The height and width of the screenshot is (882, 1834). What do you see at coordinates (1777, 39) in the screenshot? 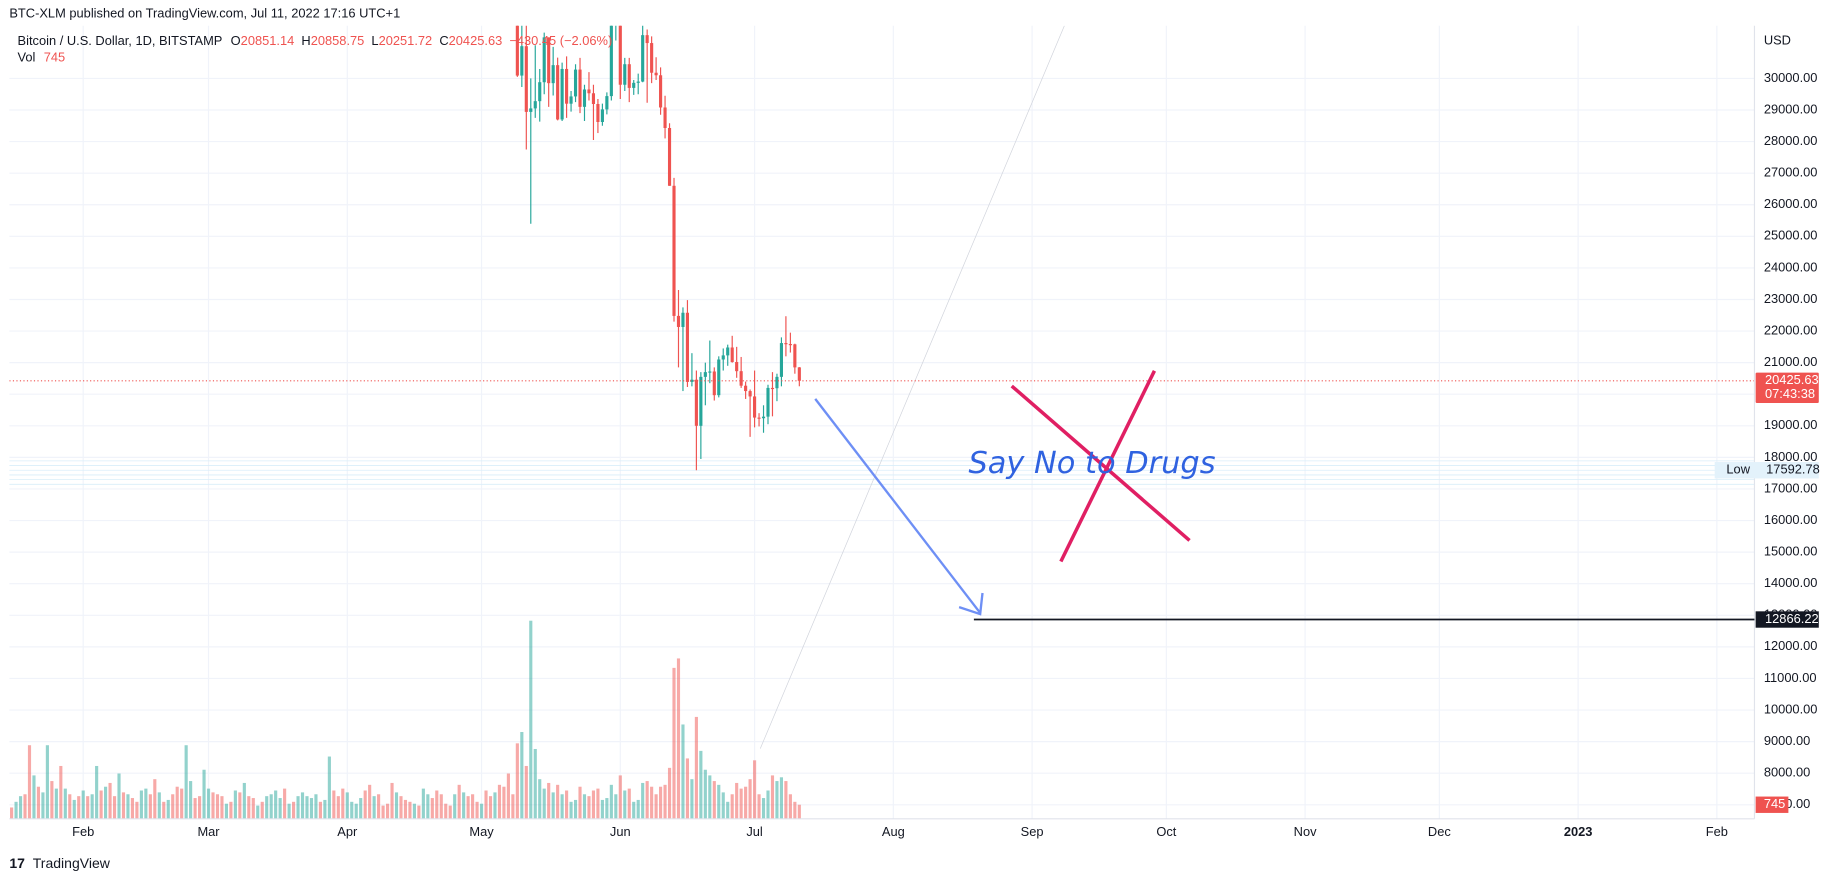
I see `currency-label: USD` at bounding box center [1777, 39].